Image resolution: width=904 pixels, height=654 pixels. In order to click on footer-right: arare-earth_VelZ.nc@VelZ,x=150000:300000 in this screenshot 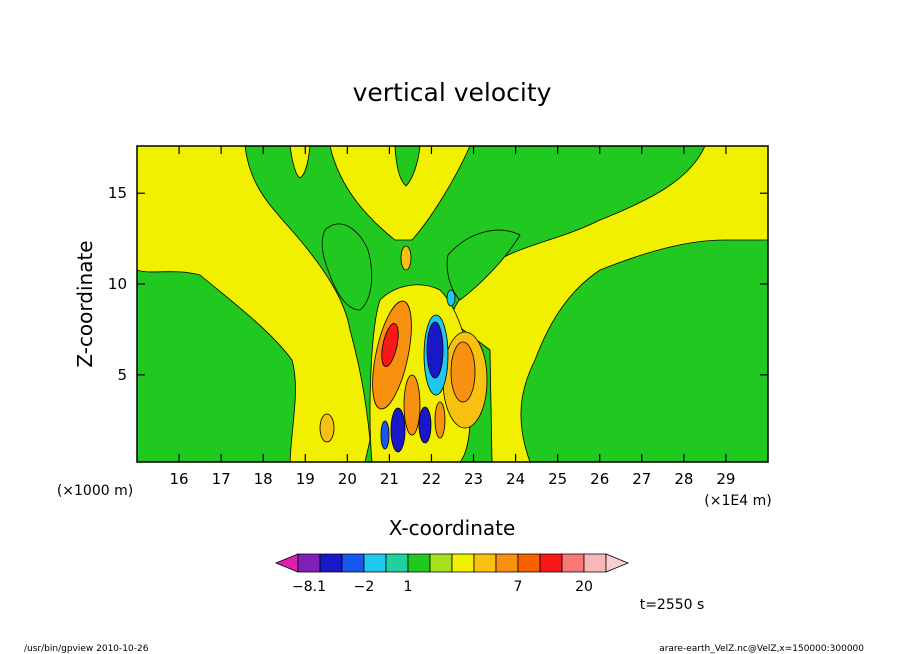, I will do `click(761, 649)`.